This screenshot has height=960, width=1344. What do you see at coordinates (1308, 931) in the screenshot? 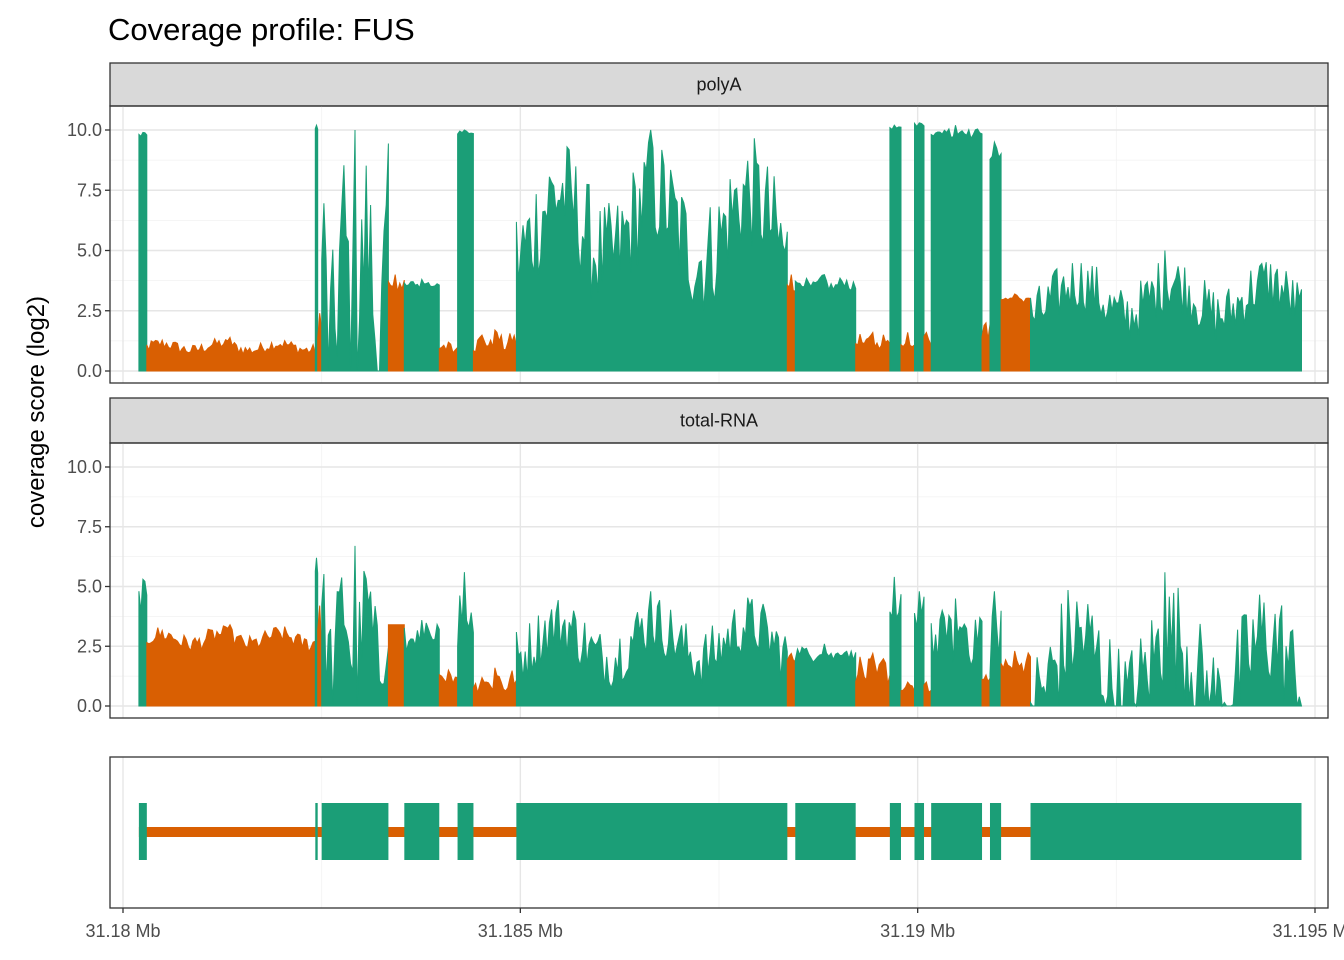
I see `x-tick-label: 31.195 Mb` at bounding box center [1308, 931].